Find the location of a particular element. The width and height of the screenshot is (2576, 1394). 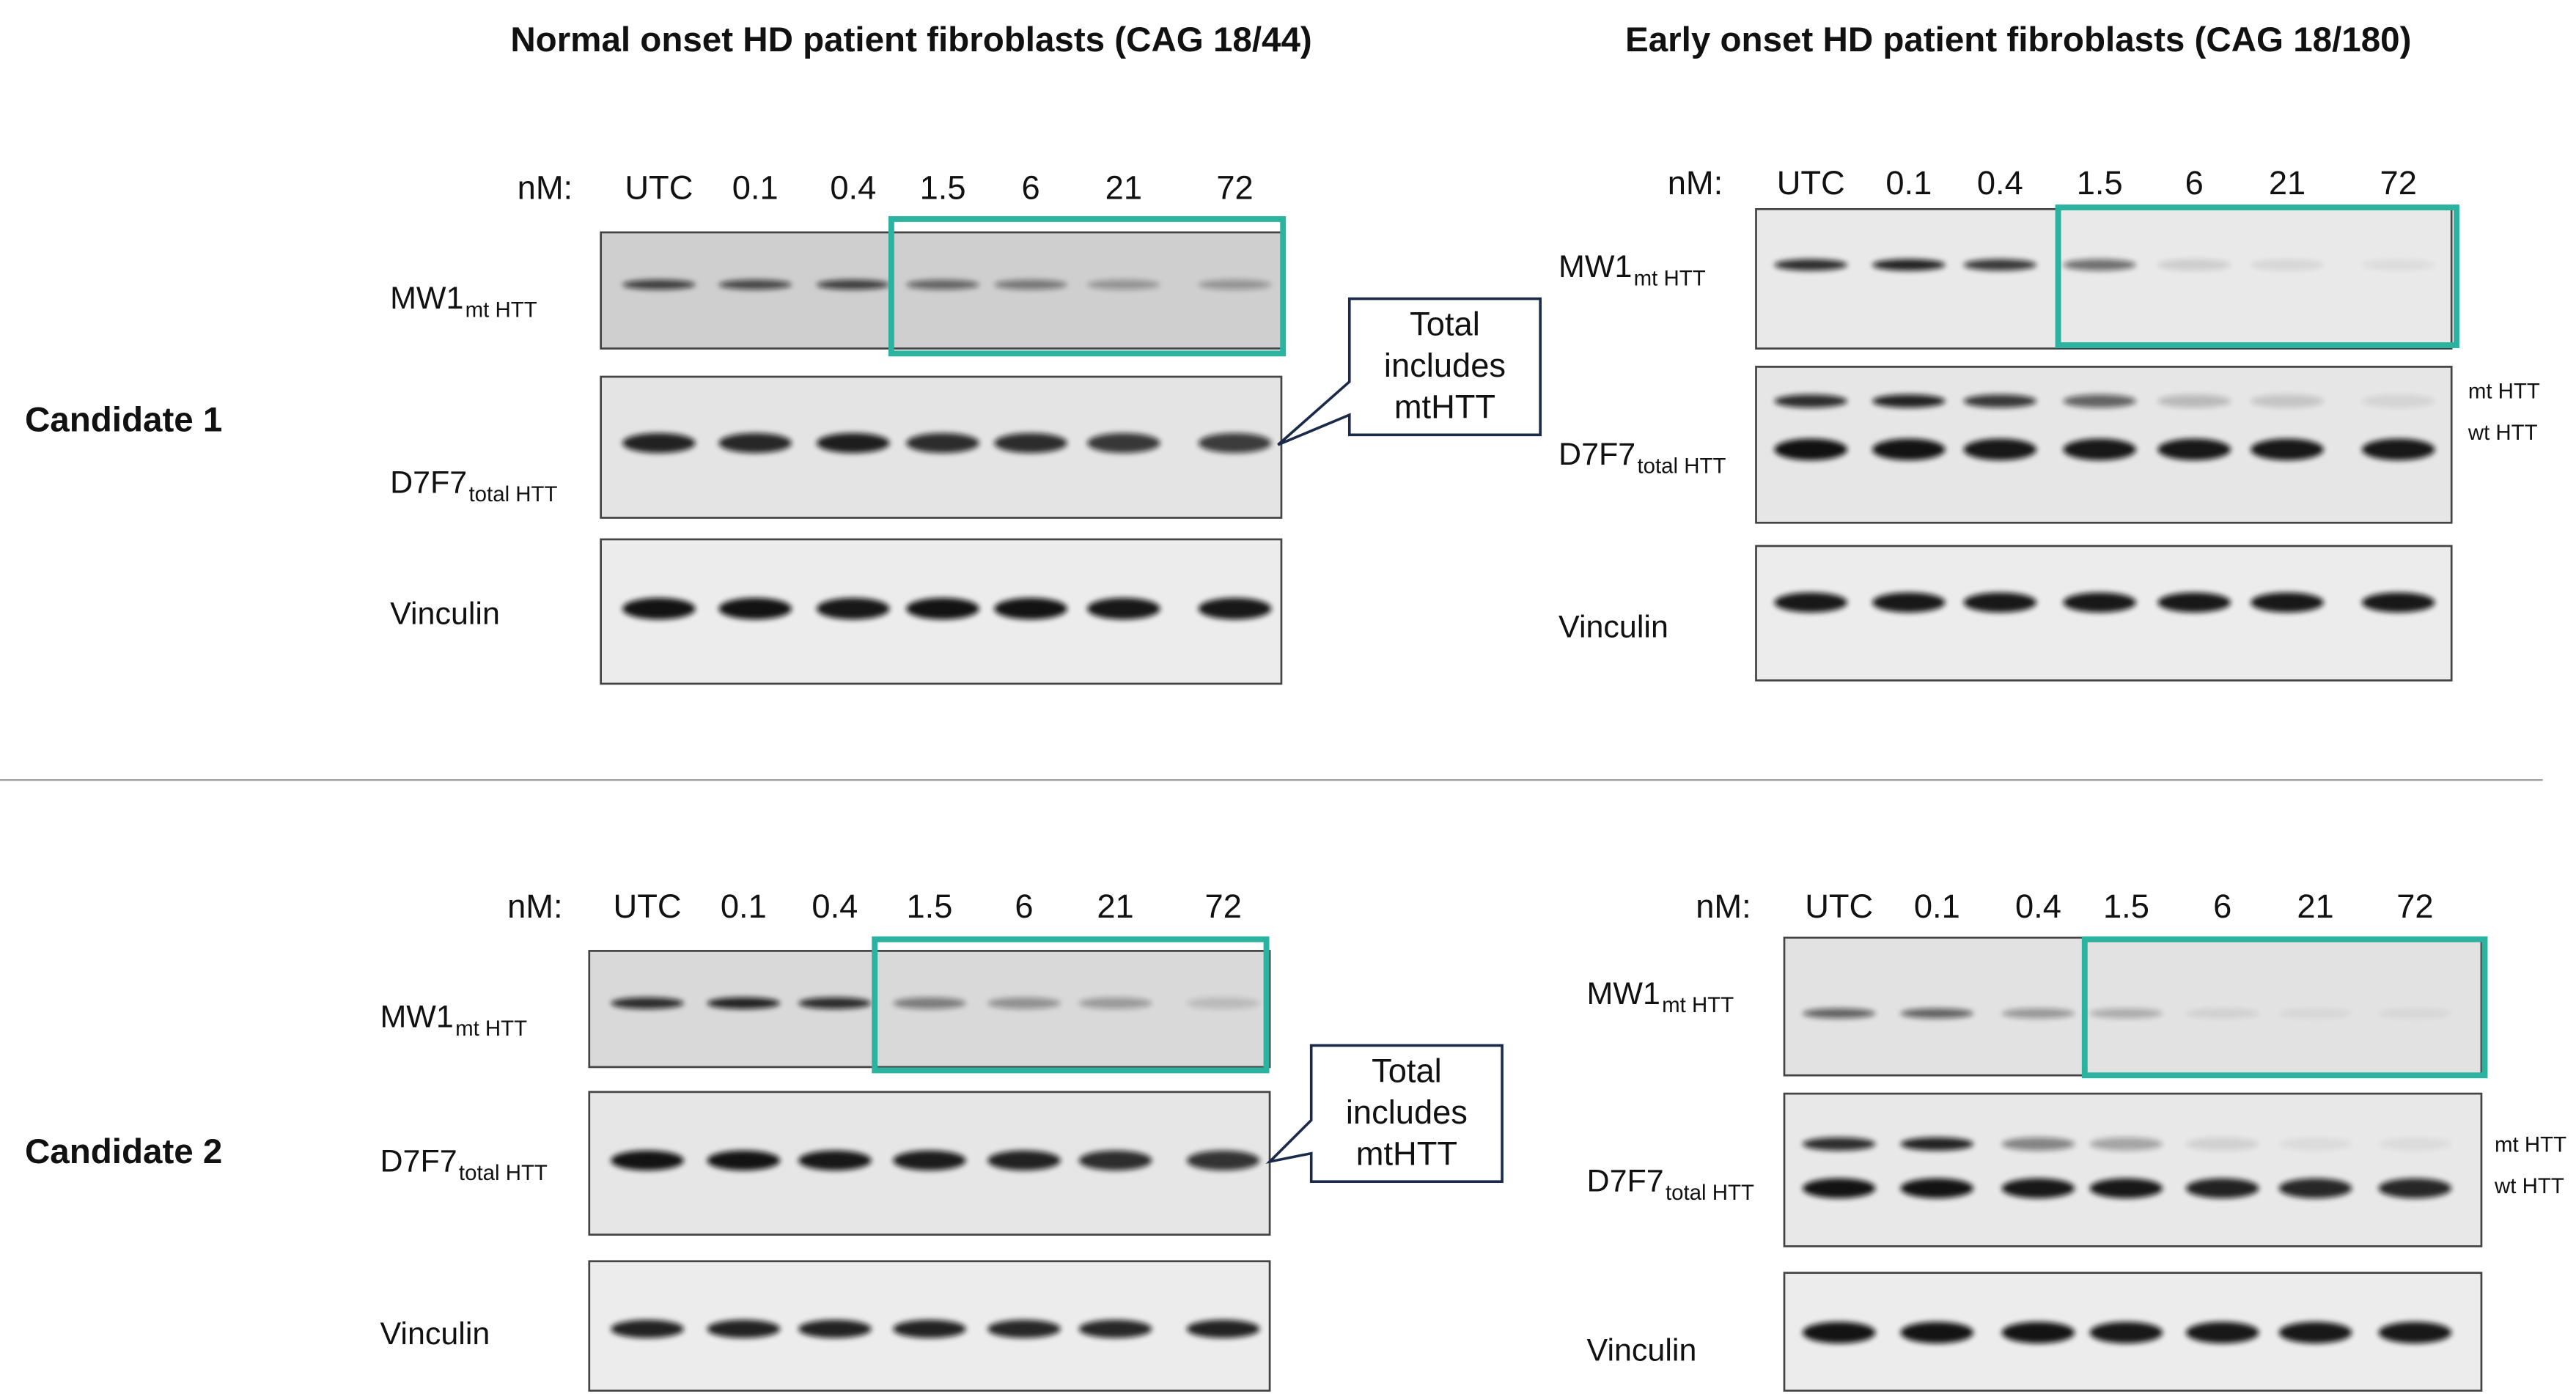

lane-label: 0.4 is located at coordinates (853, 188).